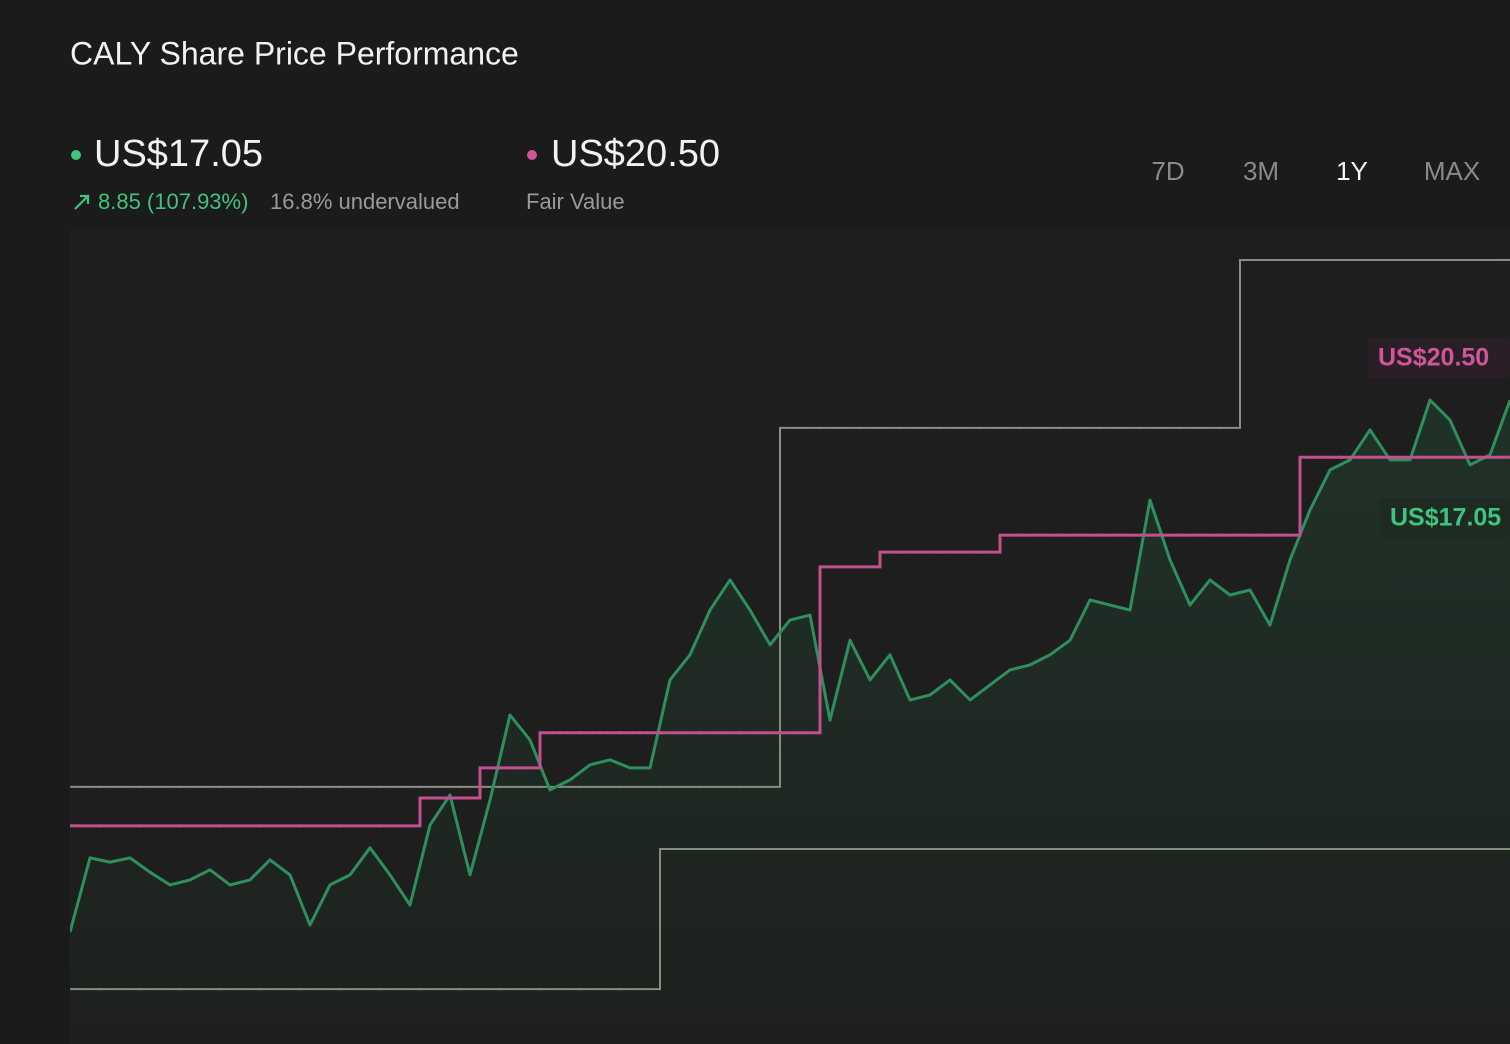 This screenshot has height=1044, width=1510. What do you see at coordinates (1315, 171) in the screenshot?
I see `period-selector: 7D 3M 1Y MAX` at bounding box center [1315, 171].